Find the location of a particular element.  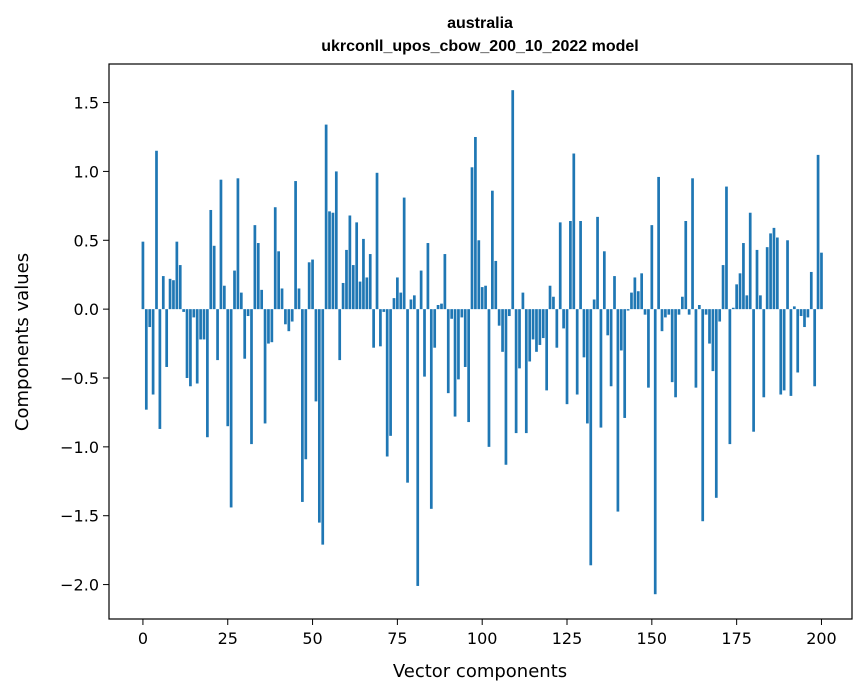

x-tick-label: 100 is located at coordinates (482, 638).